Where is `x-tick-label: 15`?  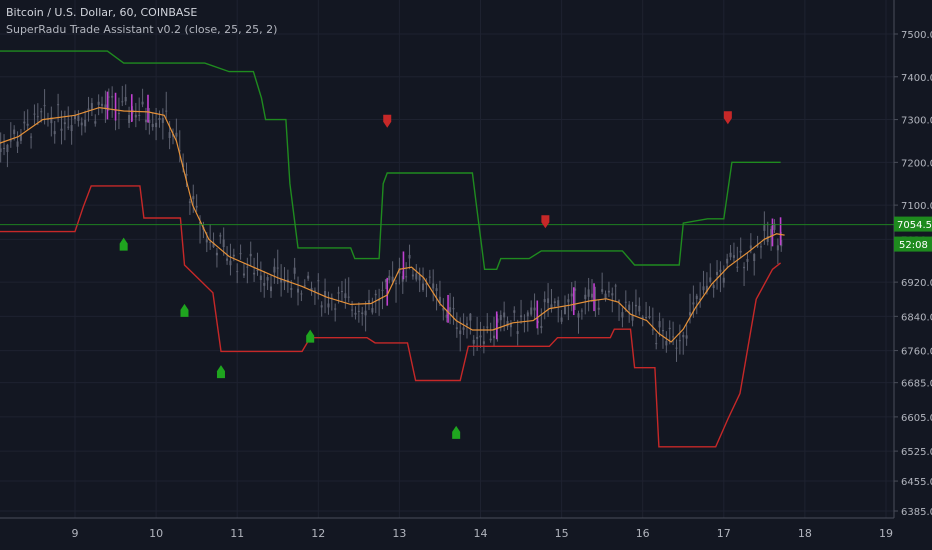
x-tick-label: 15 is located at coordinates (562, 533).